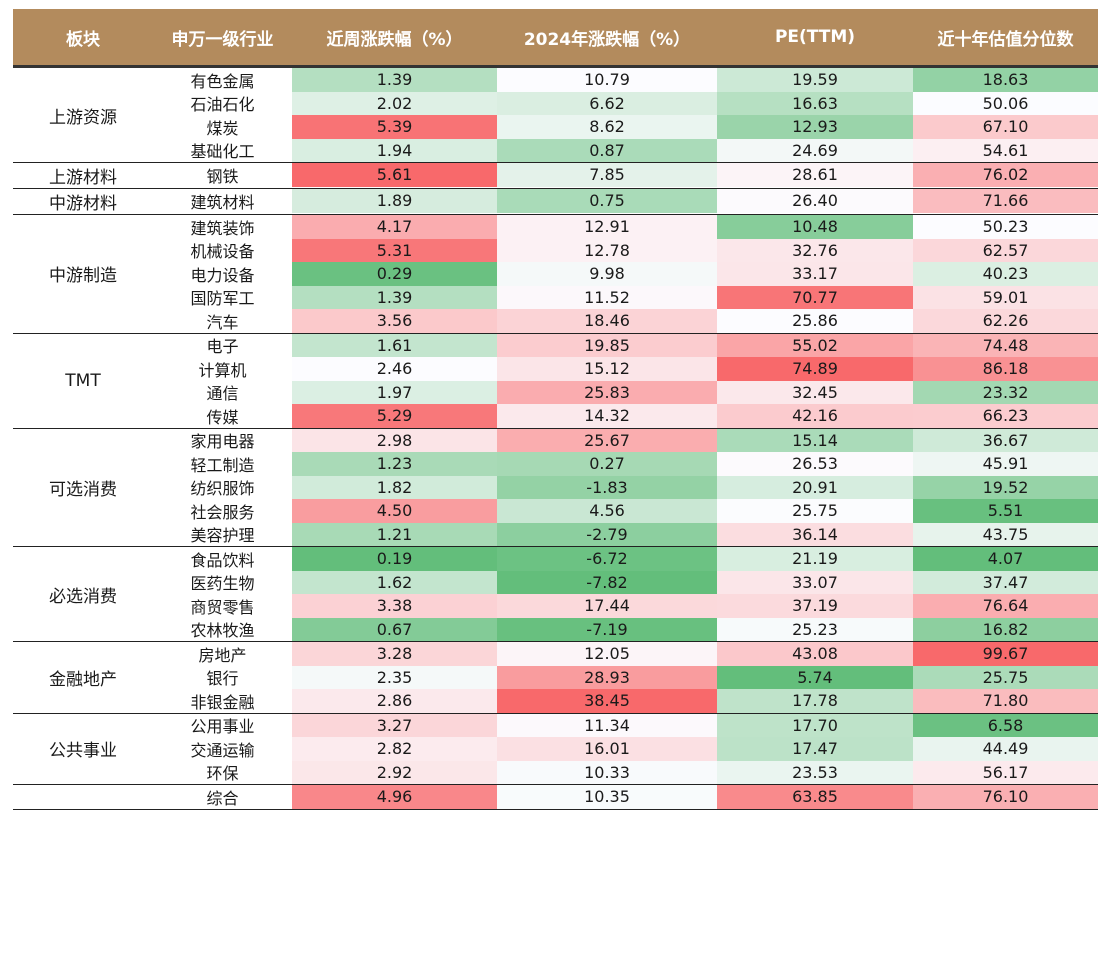 The image size is (1108, 978). I want to click on valuation-percentile-cell: 36.67, so click(1005, 440).